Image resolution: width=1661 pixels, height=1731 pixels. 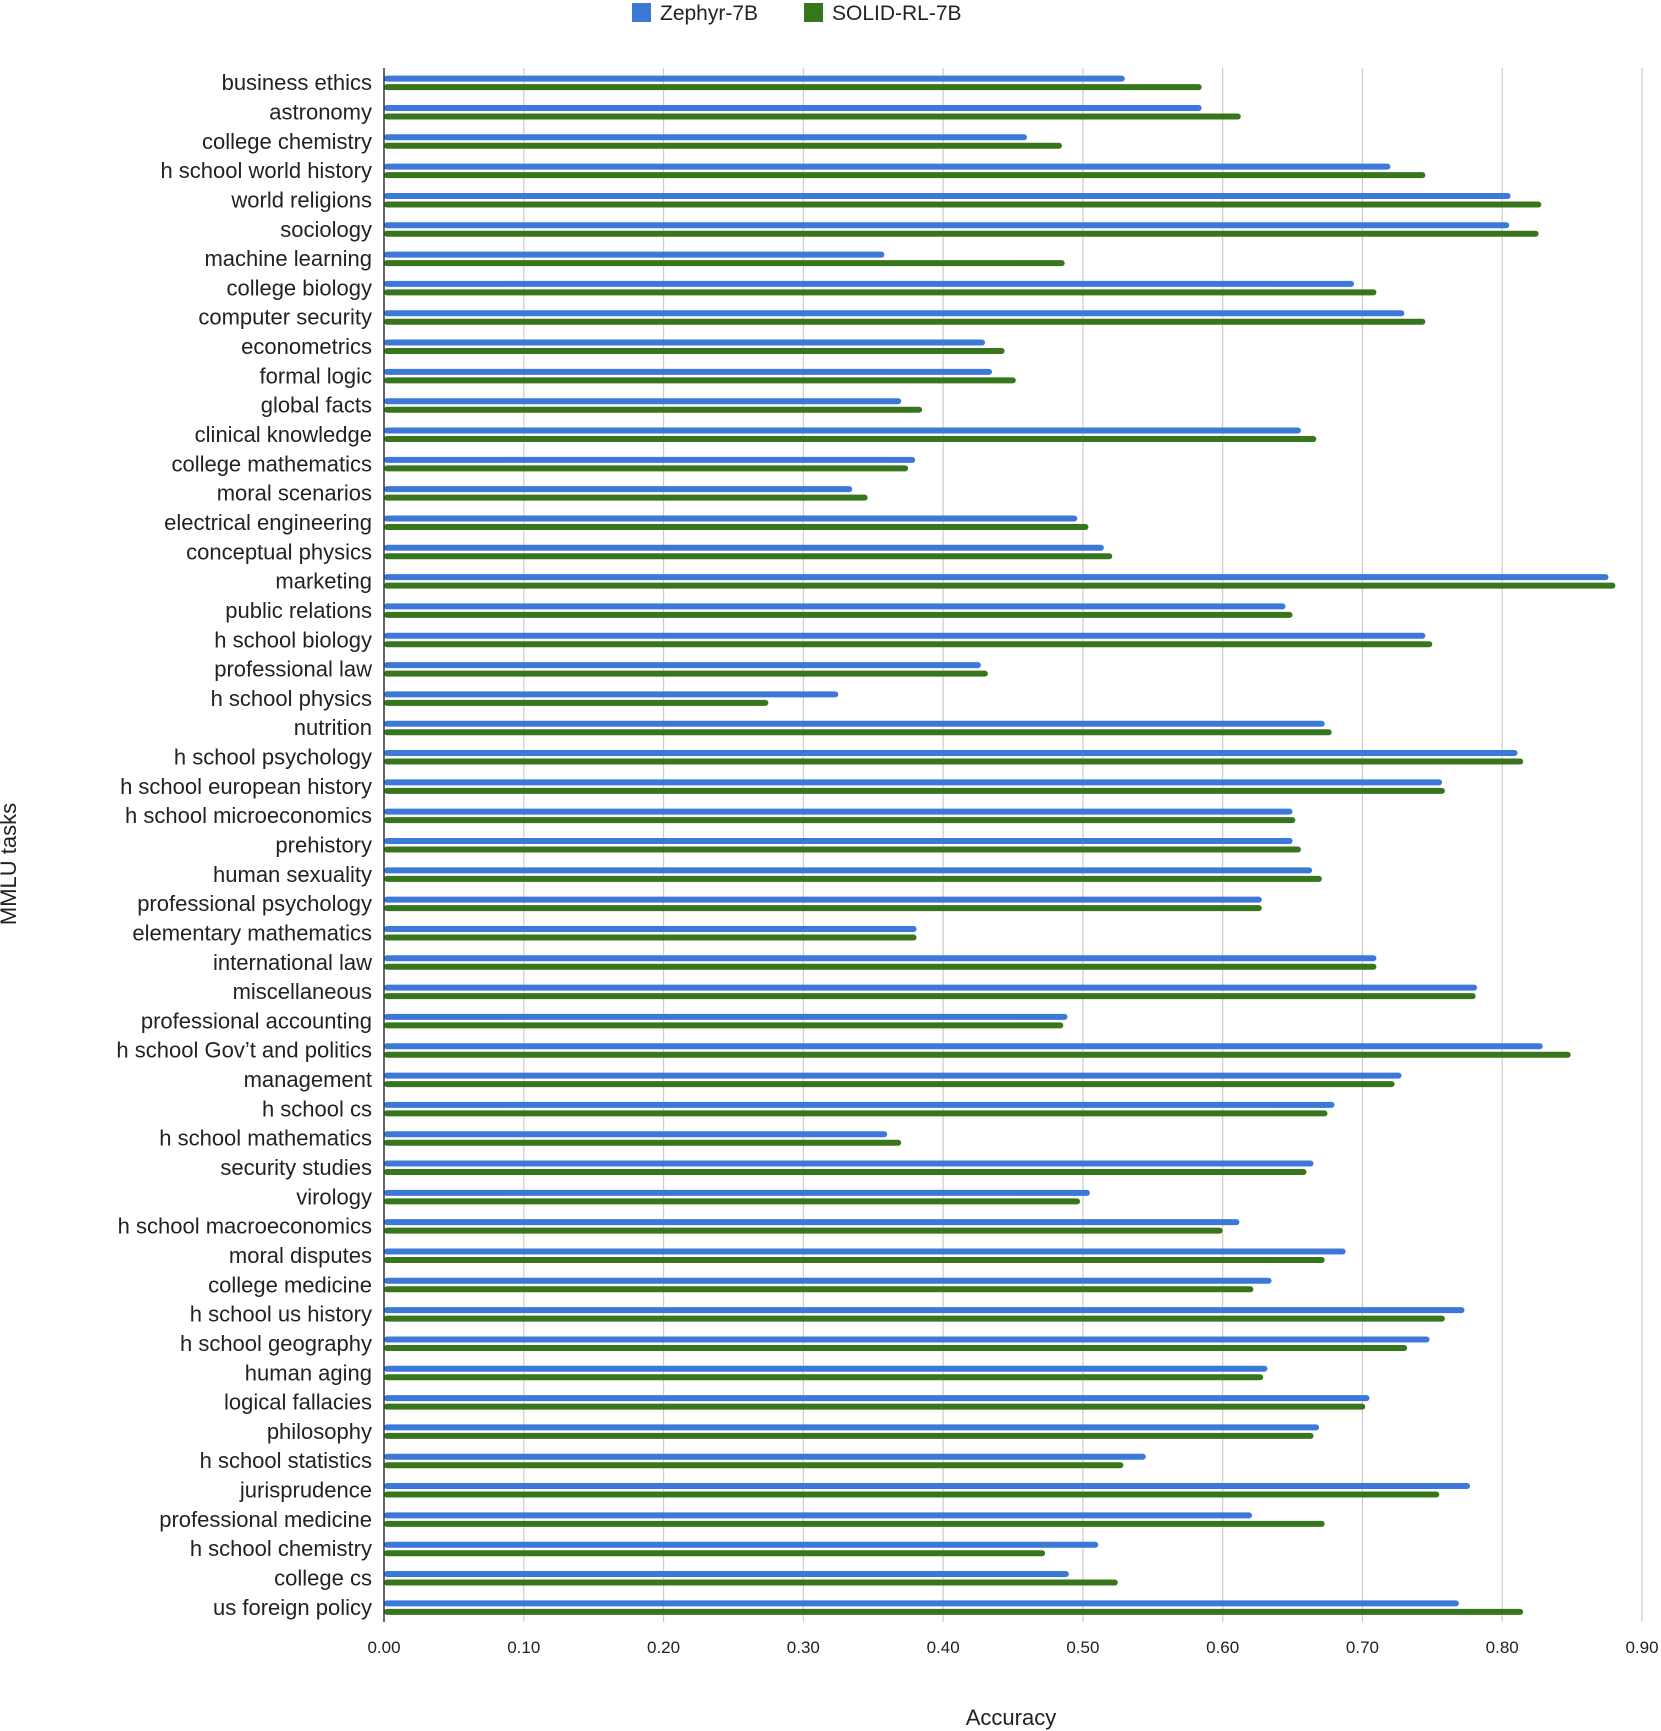 I want to click on bar-solid-rl-7b-global-facts, so click(x=653, y=409).